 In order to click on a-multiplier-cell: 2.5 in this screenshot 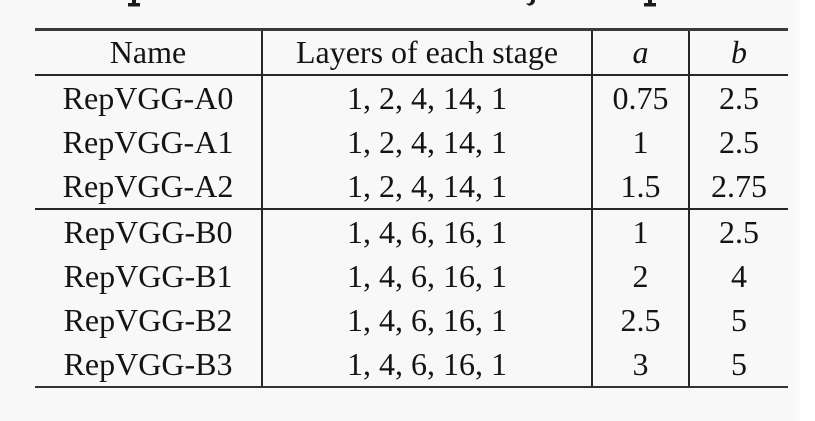, I will do `click(641, 320)`.